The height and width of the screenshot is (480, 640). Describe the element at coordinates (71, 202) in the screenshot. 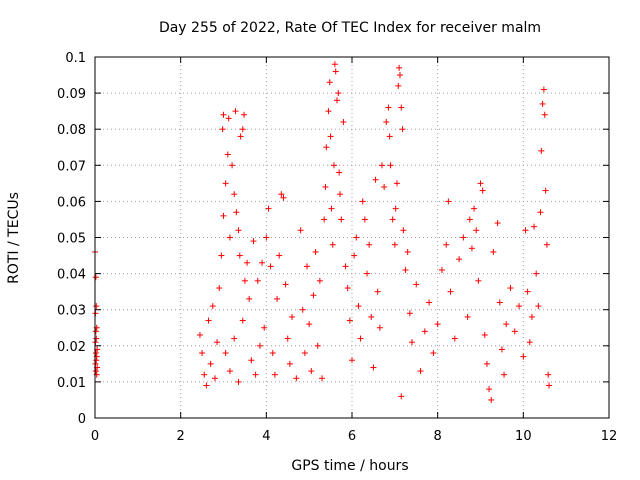

I see `y-tick-label: 0.06` at that location.